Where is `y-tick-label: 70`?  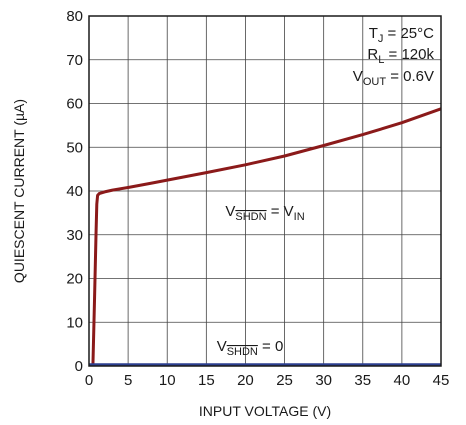
y-tick-label: 70 is located at coordinates (74, 60).